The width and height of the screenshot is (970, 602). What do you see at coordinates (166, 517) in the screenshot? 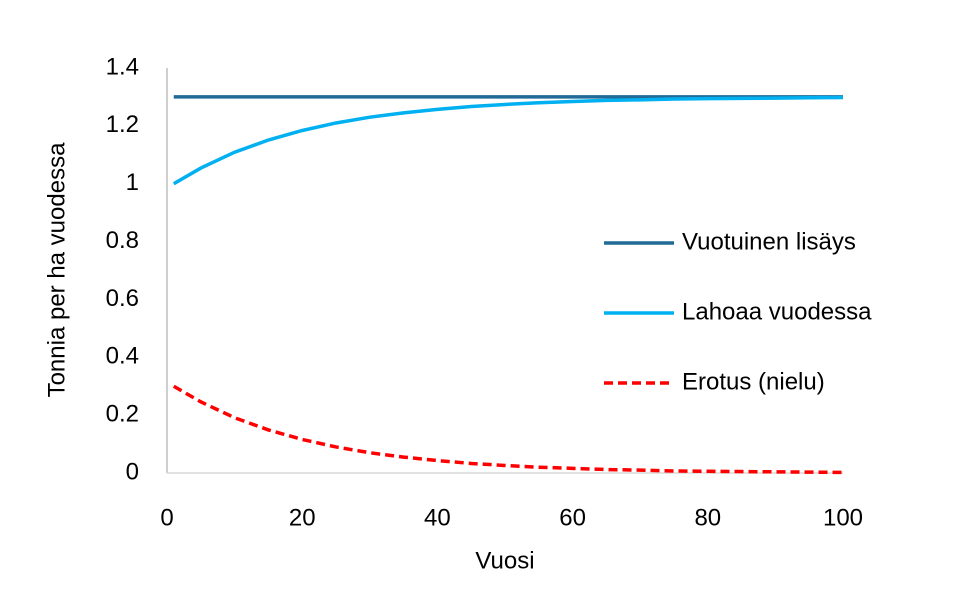
I see `x-tick-label: 0` at bounding box center [166, 517].